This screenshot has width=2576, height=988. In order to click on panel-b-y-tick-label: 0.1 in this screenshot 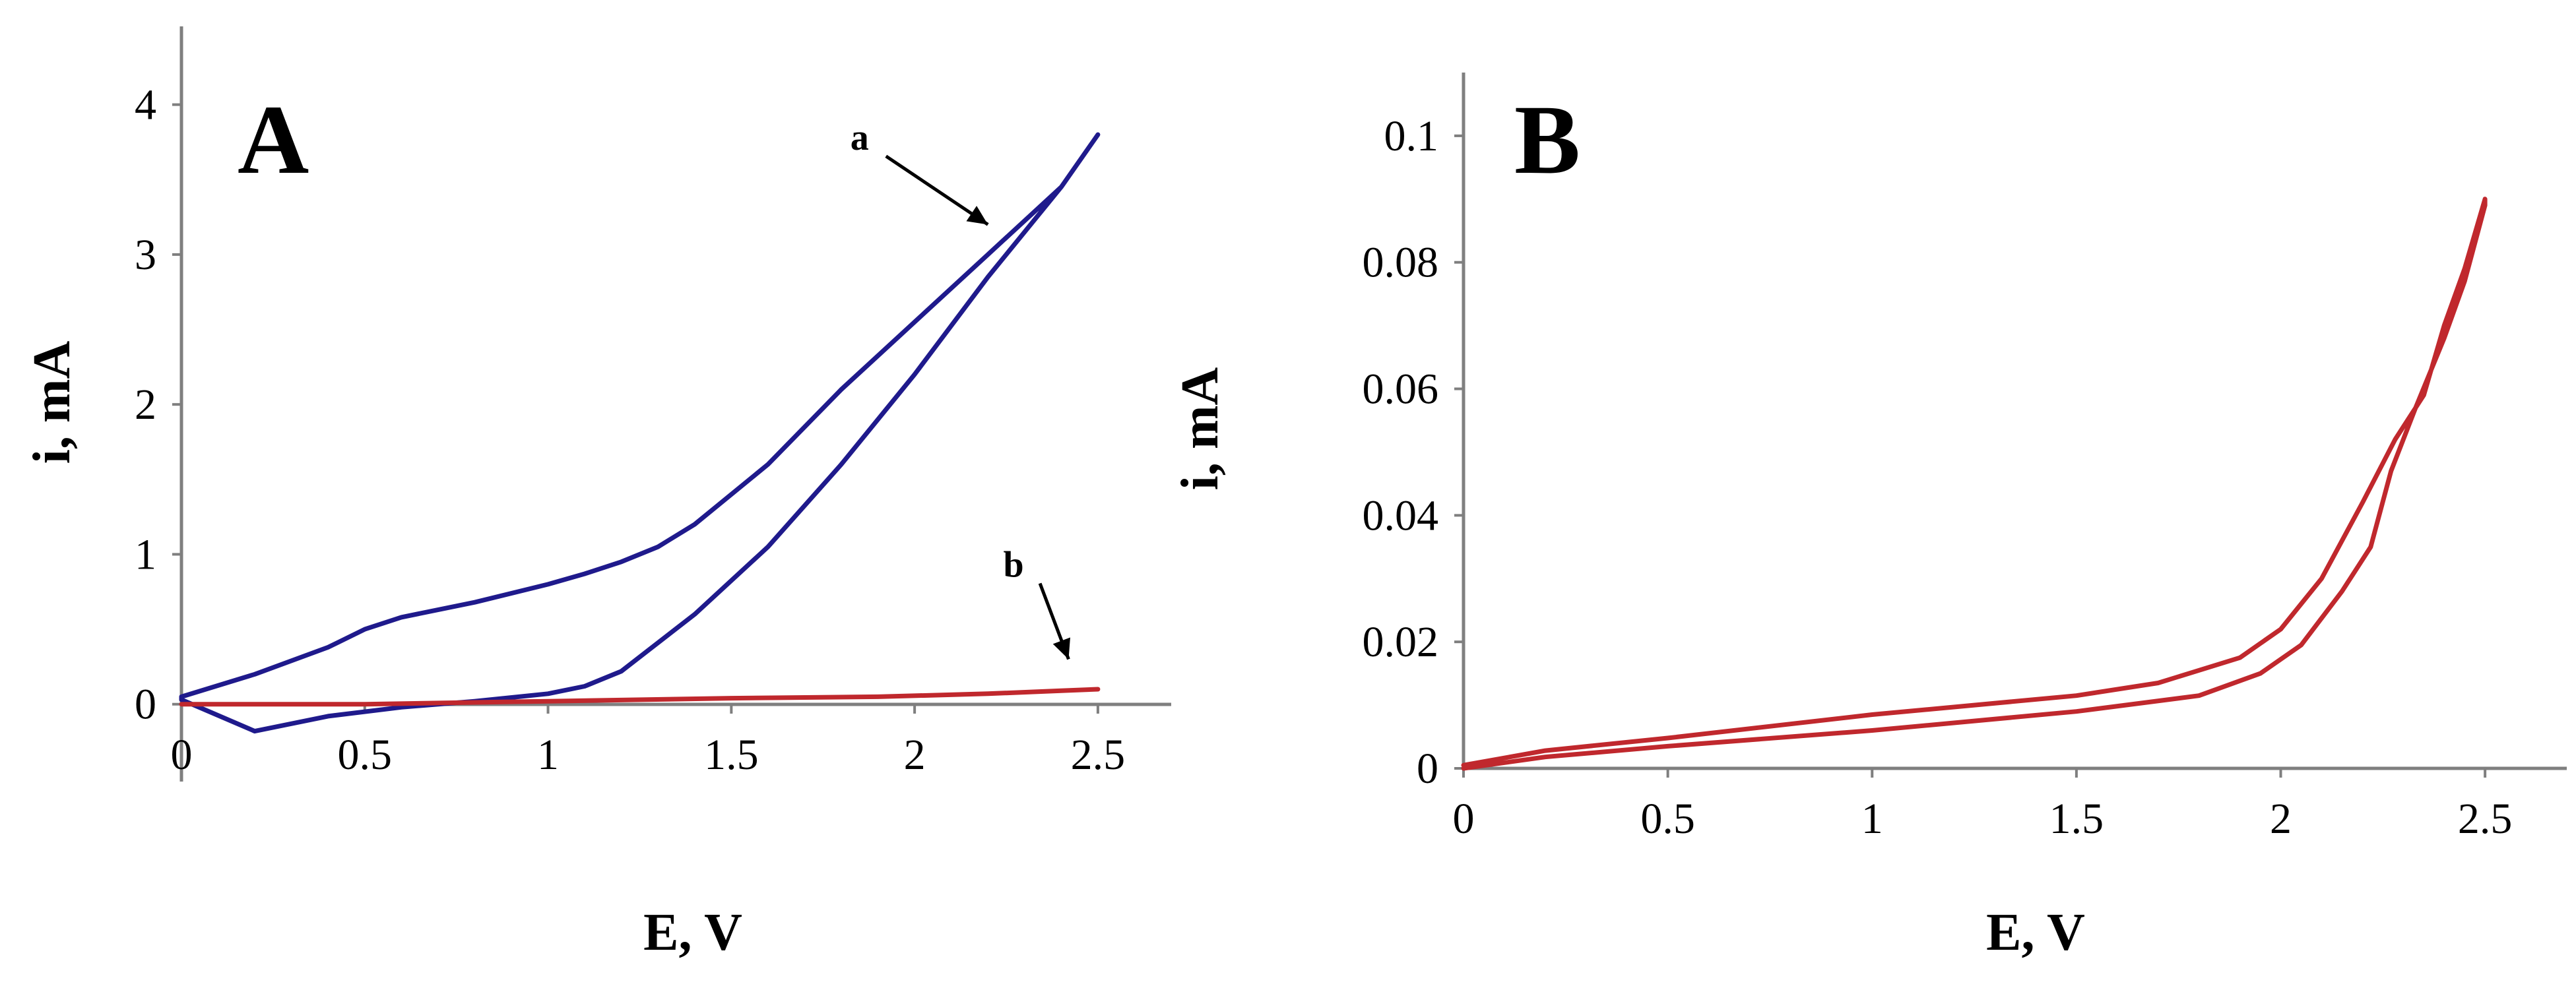, I will do `click(1411, 136)`.